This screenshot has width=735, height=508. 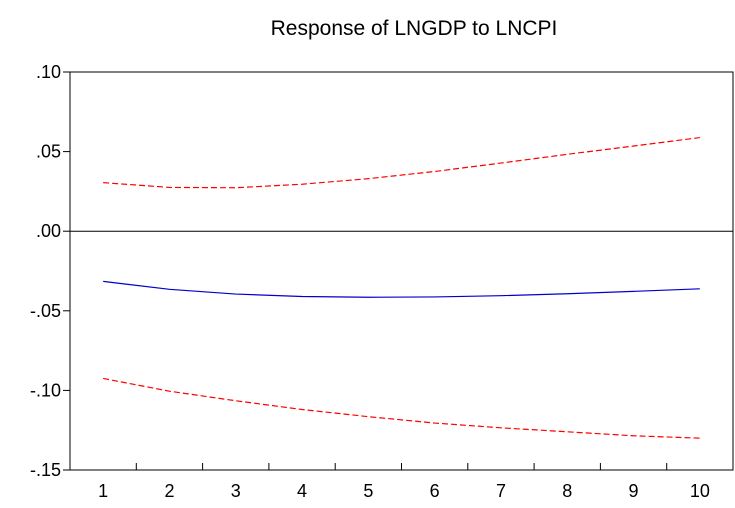 I want to click on x-tick-label: 7, so click(x=501, y=491).